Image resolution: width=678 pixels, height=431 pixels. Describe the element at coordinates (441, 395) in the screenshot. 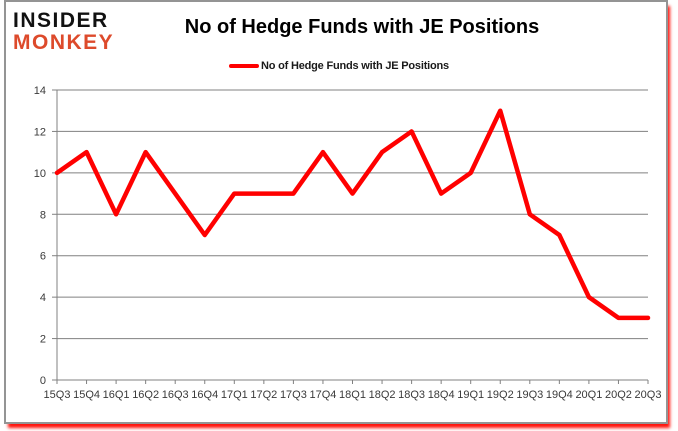

I see `x-axis-label: 18Q4` at that location.